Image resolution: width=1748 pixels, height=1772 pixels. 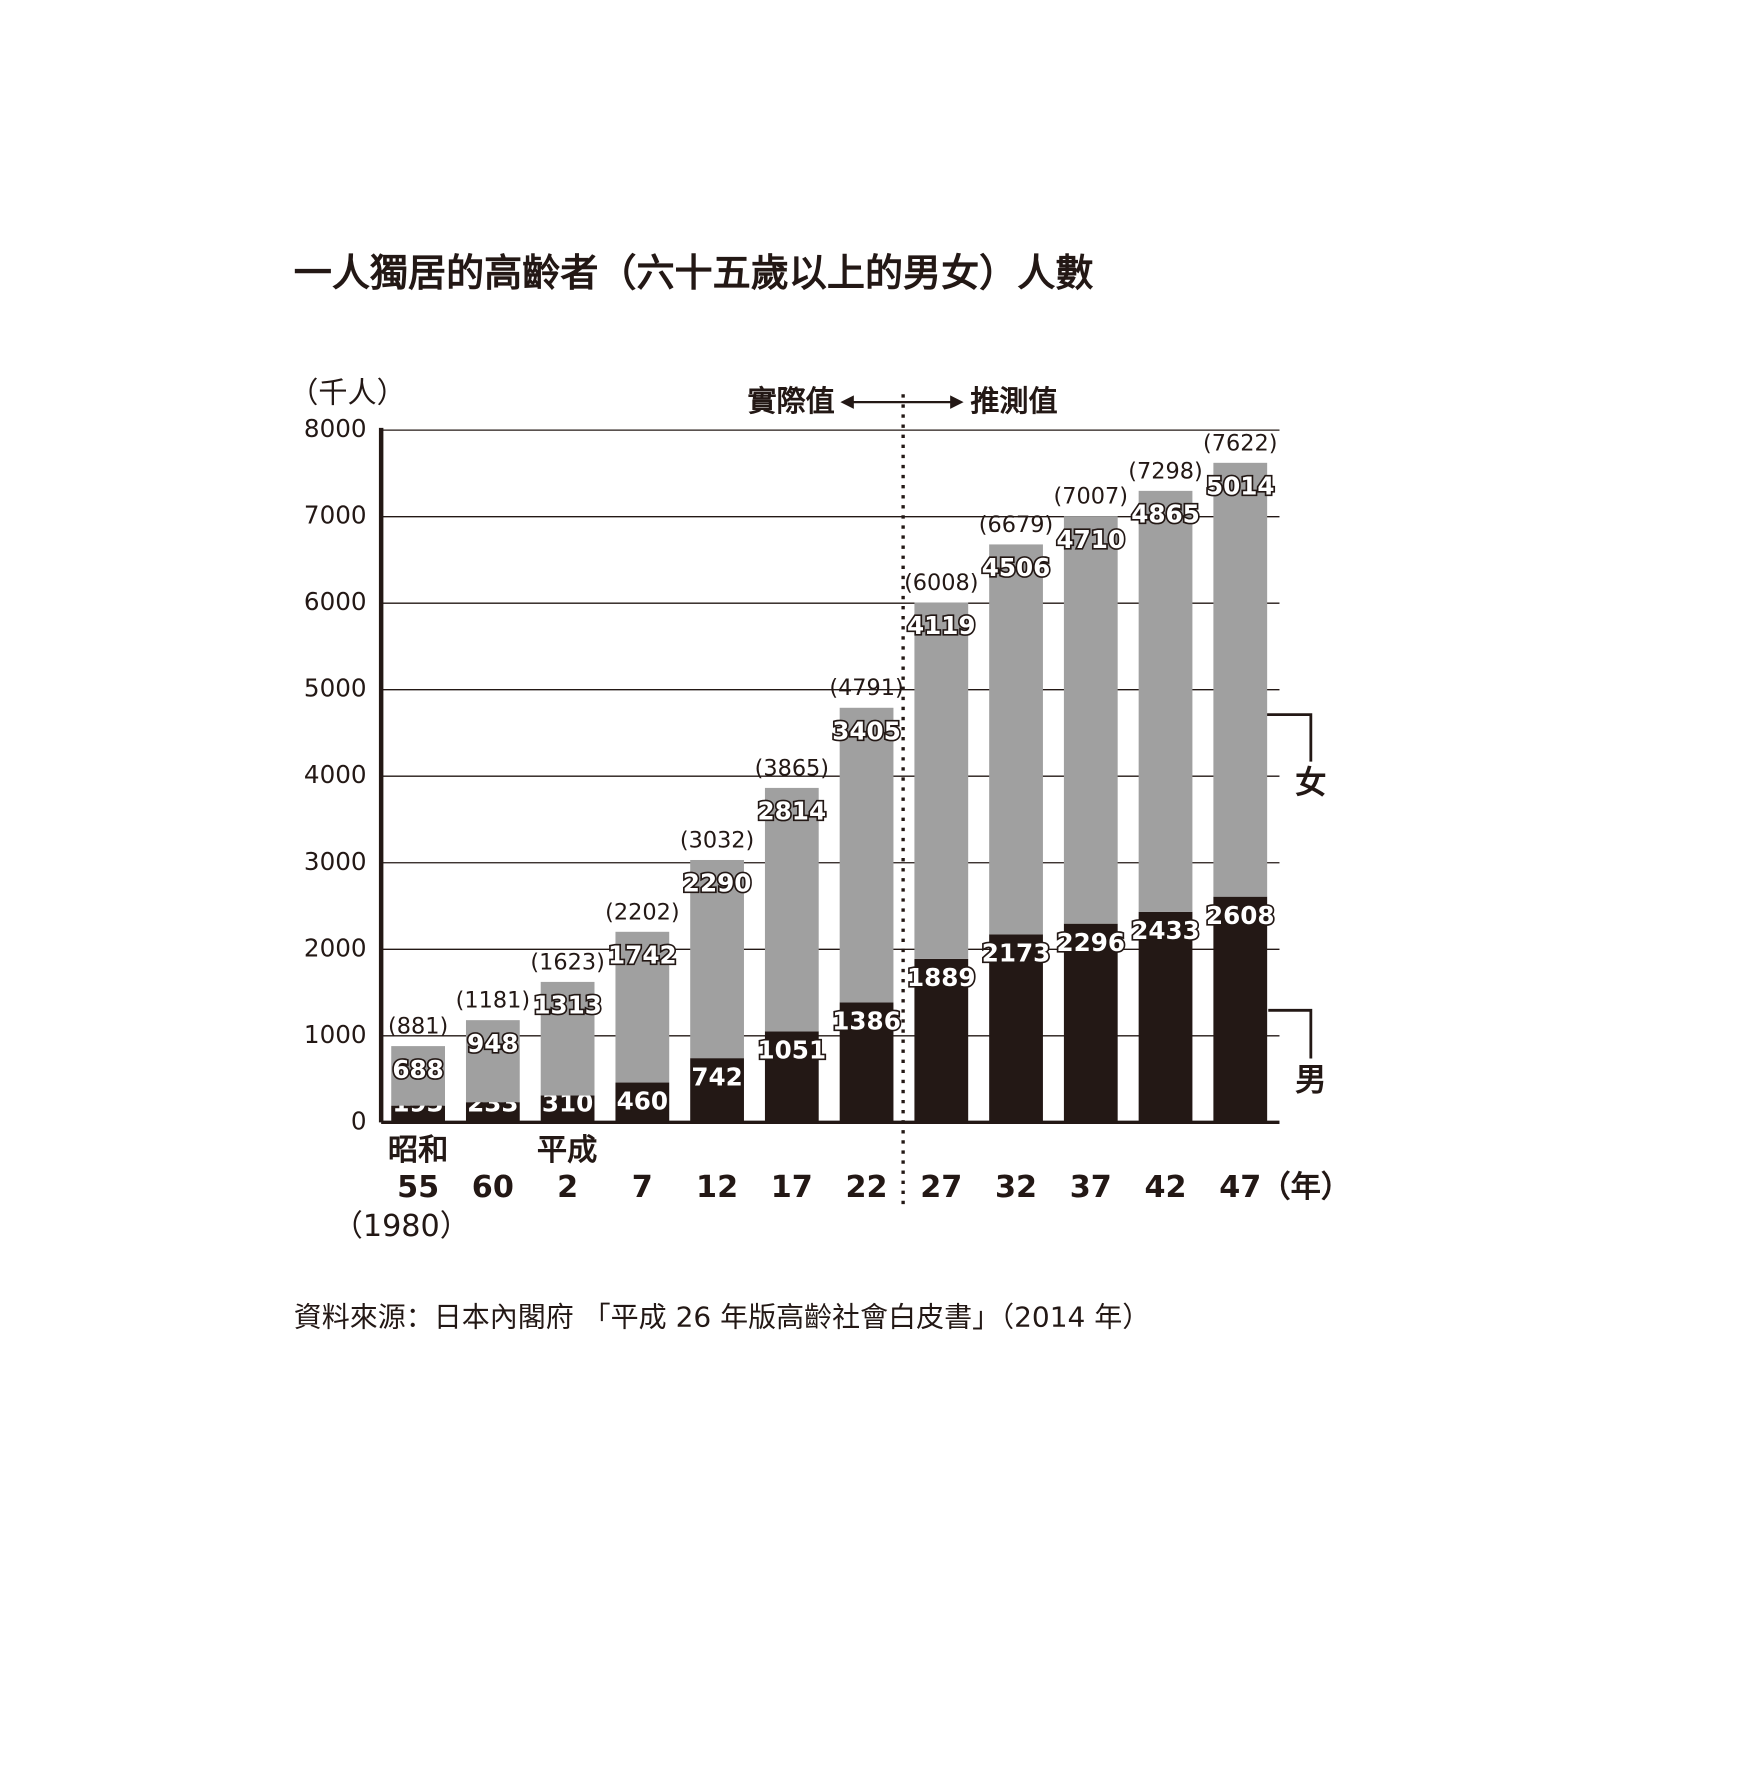 I want to click on y-tick-label: 7000, so click(x=335, y=515).